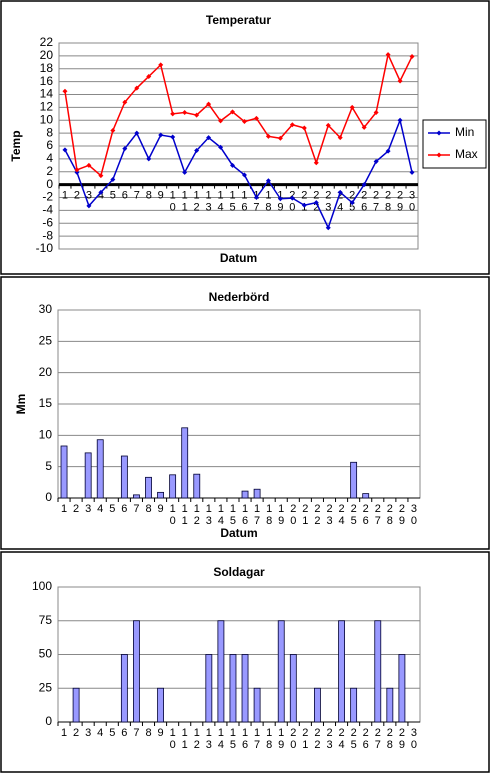  Describe the element at coordinates (48, 466) in the screenshot. I see `y-tick-label: 5` at that location.